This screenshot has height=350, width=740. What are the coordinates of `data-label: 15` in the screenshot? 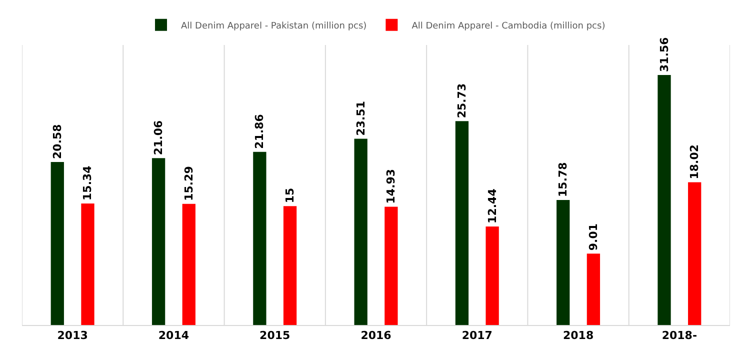 It's located at (290, 196).